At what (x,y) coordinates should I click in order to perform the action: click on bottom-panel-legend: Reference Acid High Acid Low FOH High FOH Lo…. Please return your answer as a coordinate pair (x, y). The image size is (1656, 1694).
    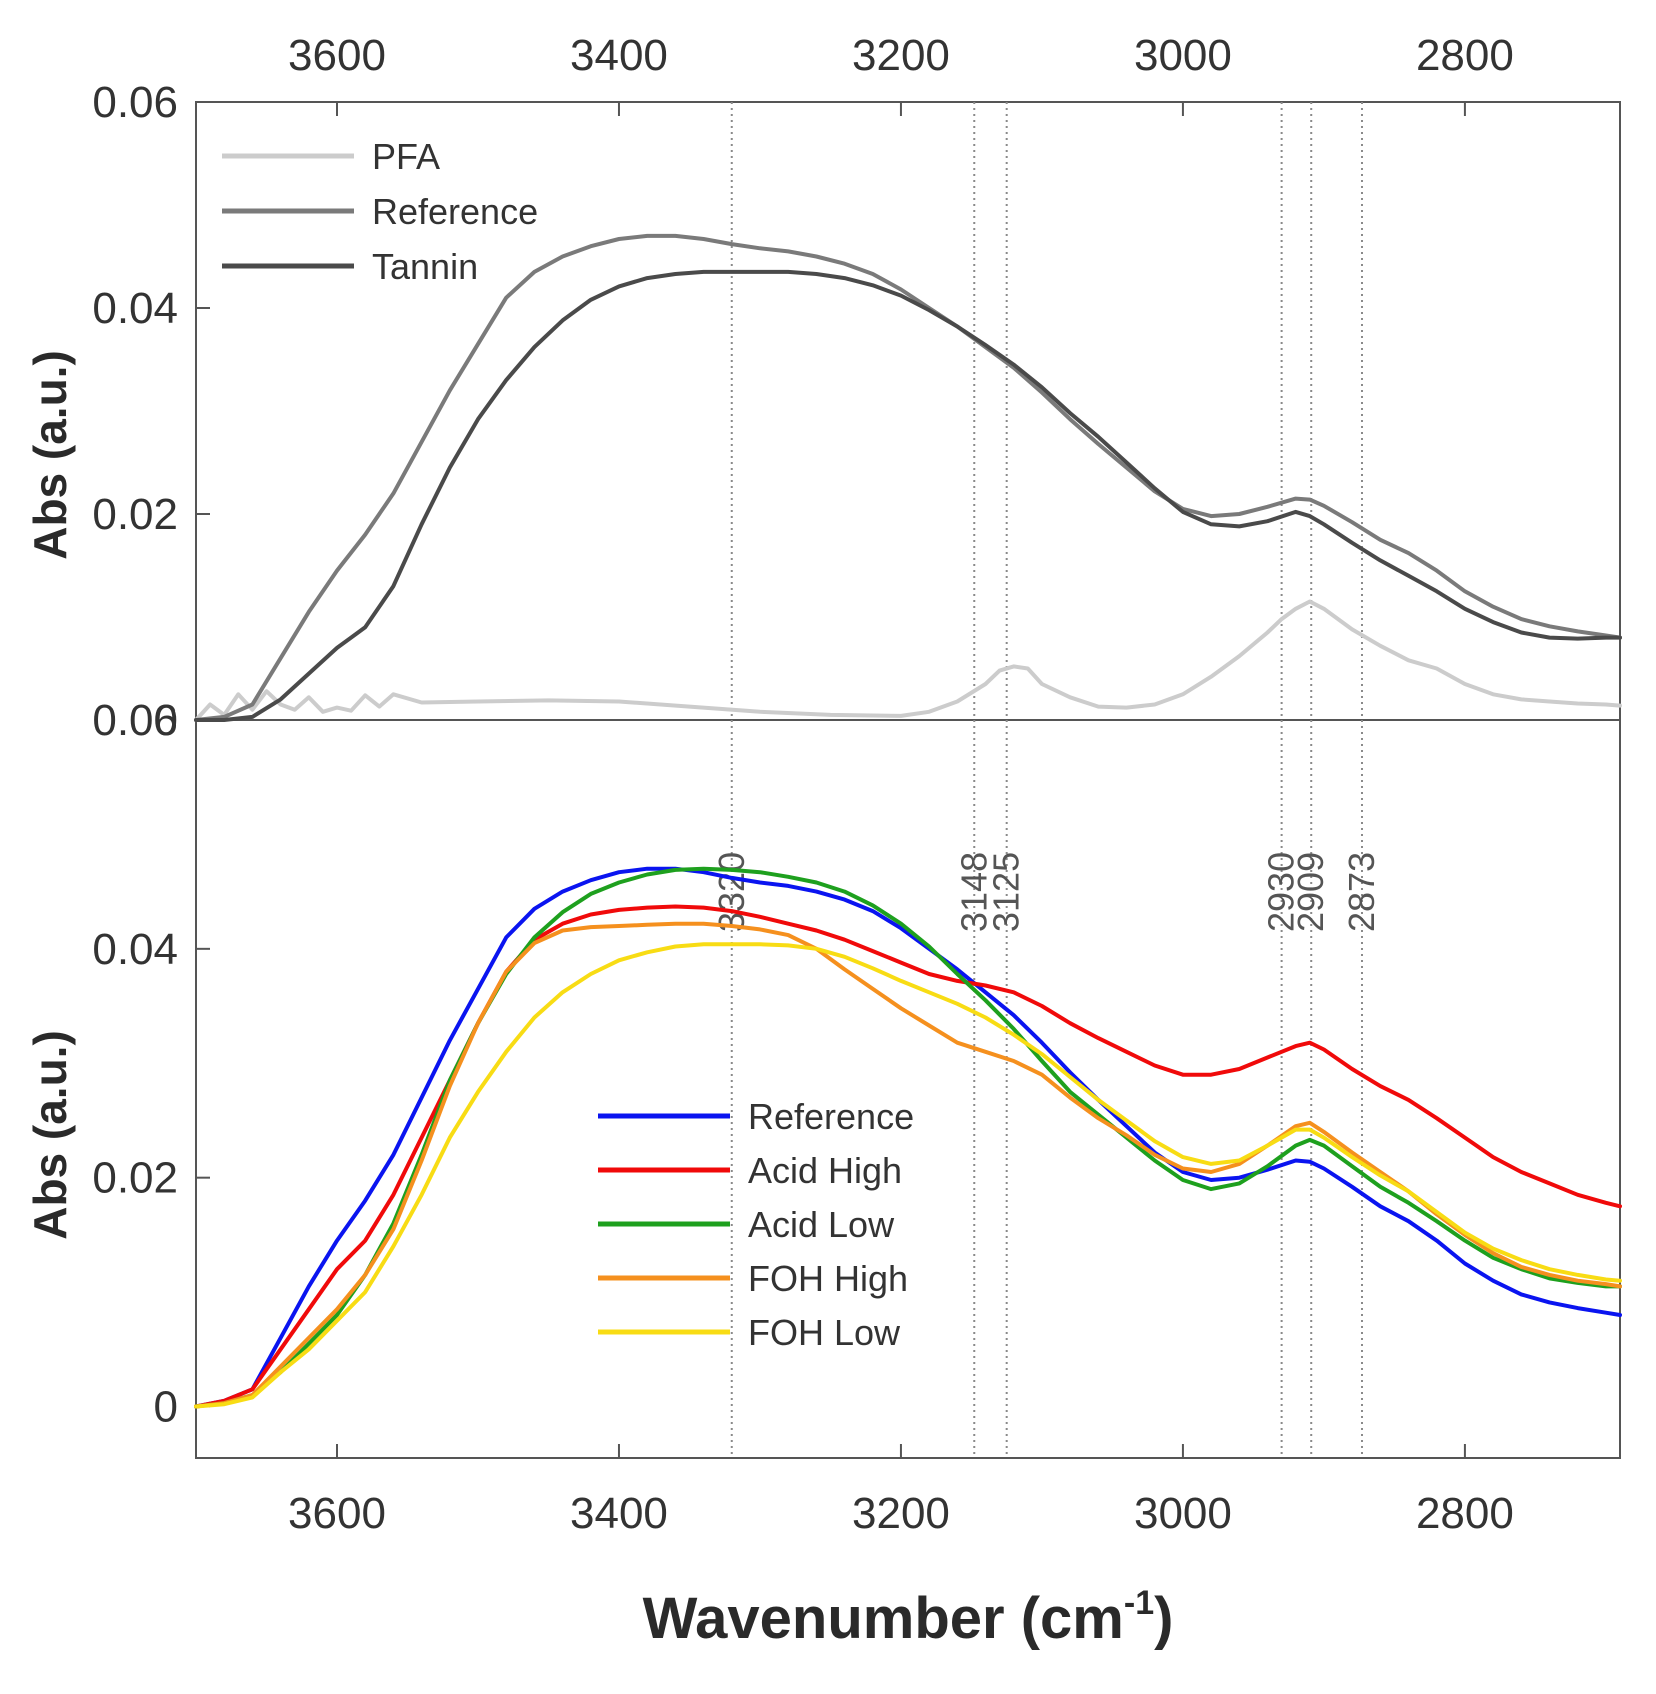
    Looking at the image, I should click on (756, 1224).